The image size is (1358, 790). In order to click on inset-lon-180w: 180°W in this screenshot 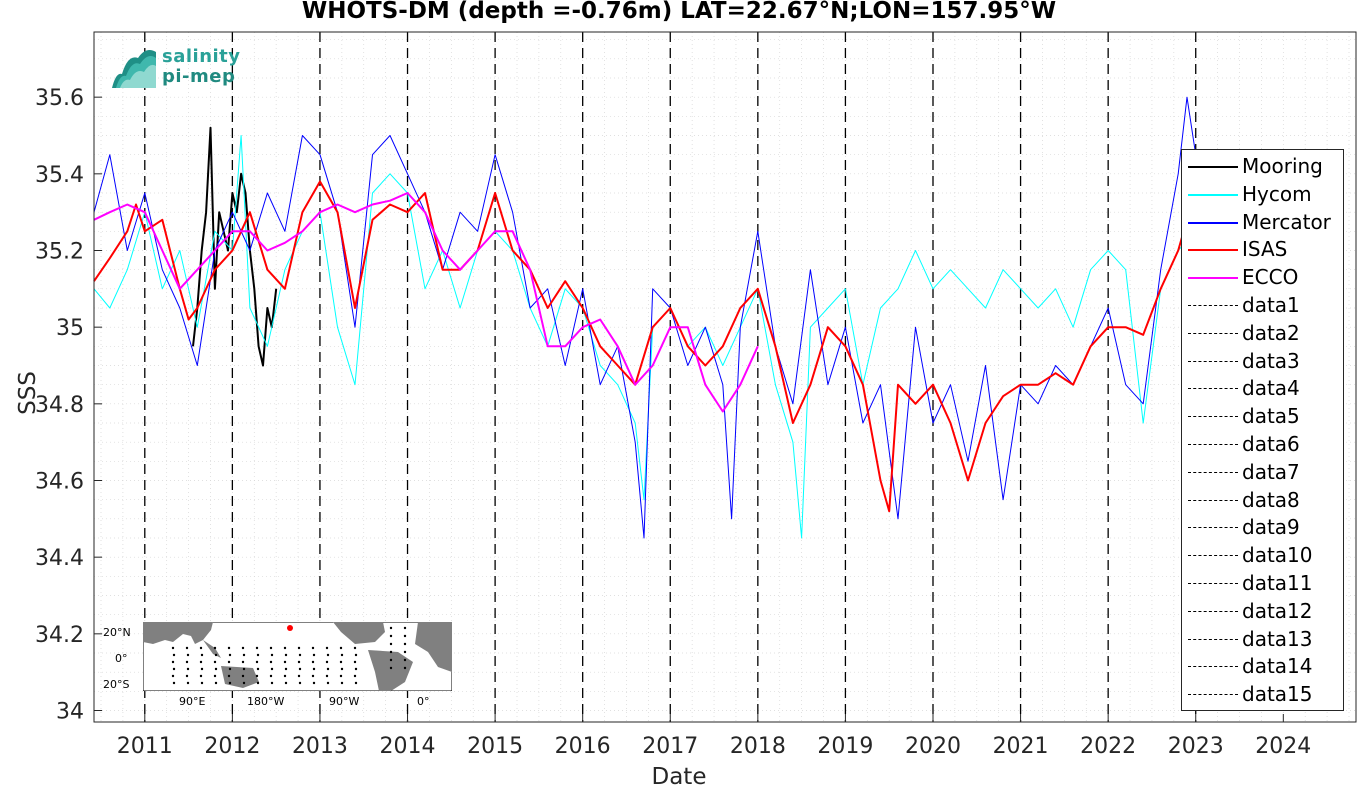, I will do `click(266, 701)`.